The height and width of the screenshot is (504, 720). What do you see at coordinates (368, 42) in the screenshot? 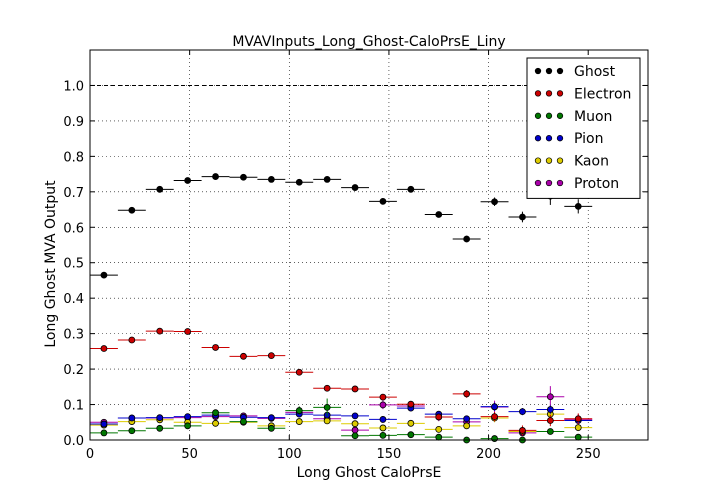
I see `chart-title: MVAVInputs_Long_Ghost-CaloPrsE_Liny` at bounding box center [368, 42].